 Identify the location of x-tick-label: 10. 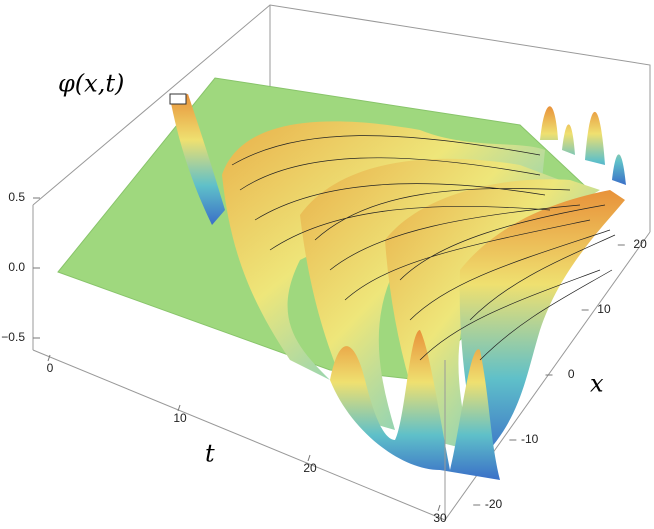
(604, 309).